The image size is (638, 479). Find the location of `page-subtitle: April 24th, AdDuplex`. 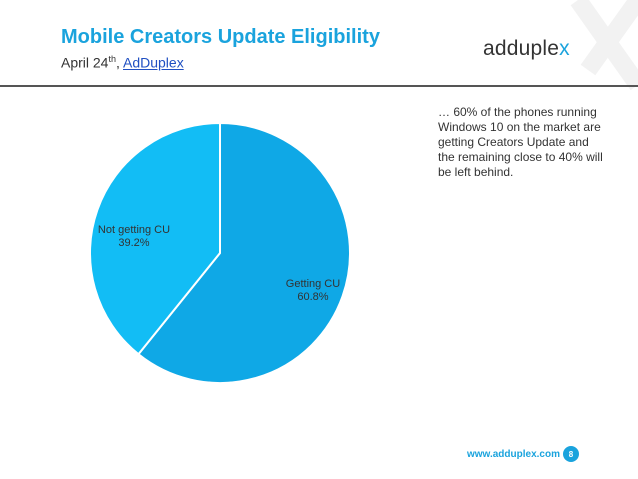

page-subtitle: April 24th, AdDuplex is located at coordinates (122, 62).